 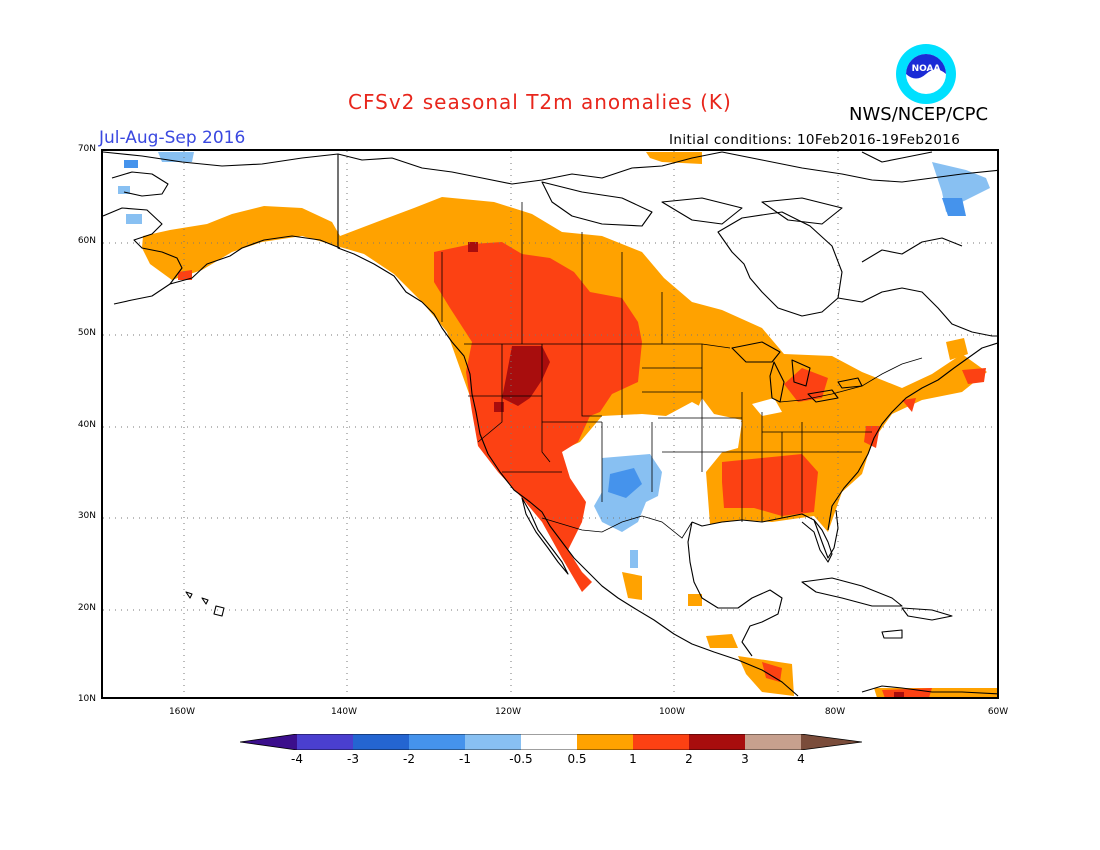 What do you see at coordinates (182, 712) in the screenshot?
I see `lon-label: 160W` at bounding box center [182, 712].